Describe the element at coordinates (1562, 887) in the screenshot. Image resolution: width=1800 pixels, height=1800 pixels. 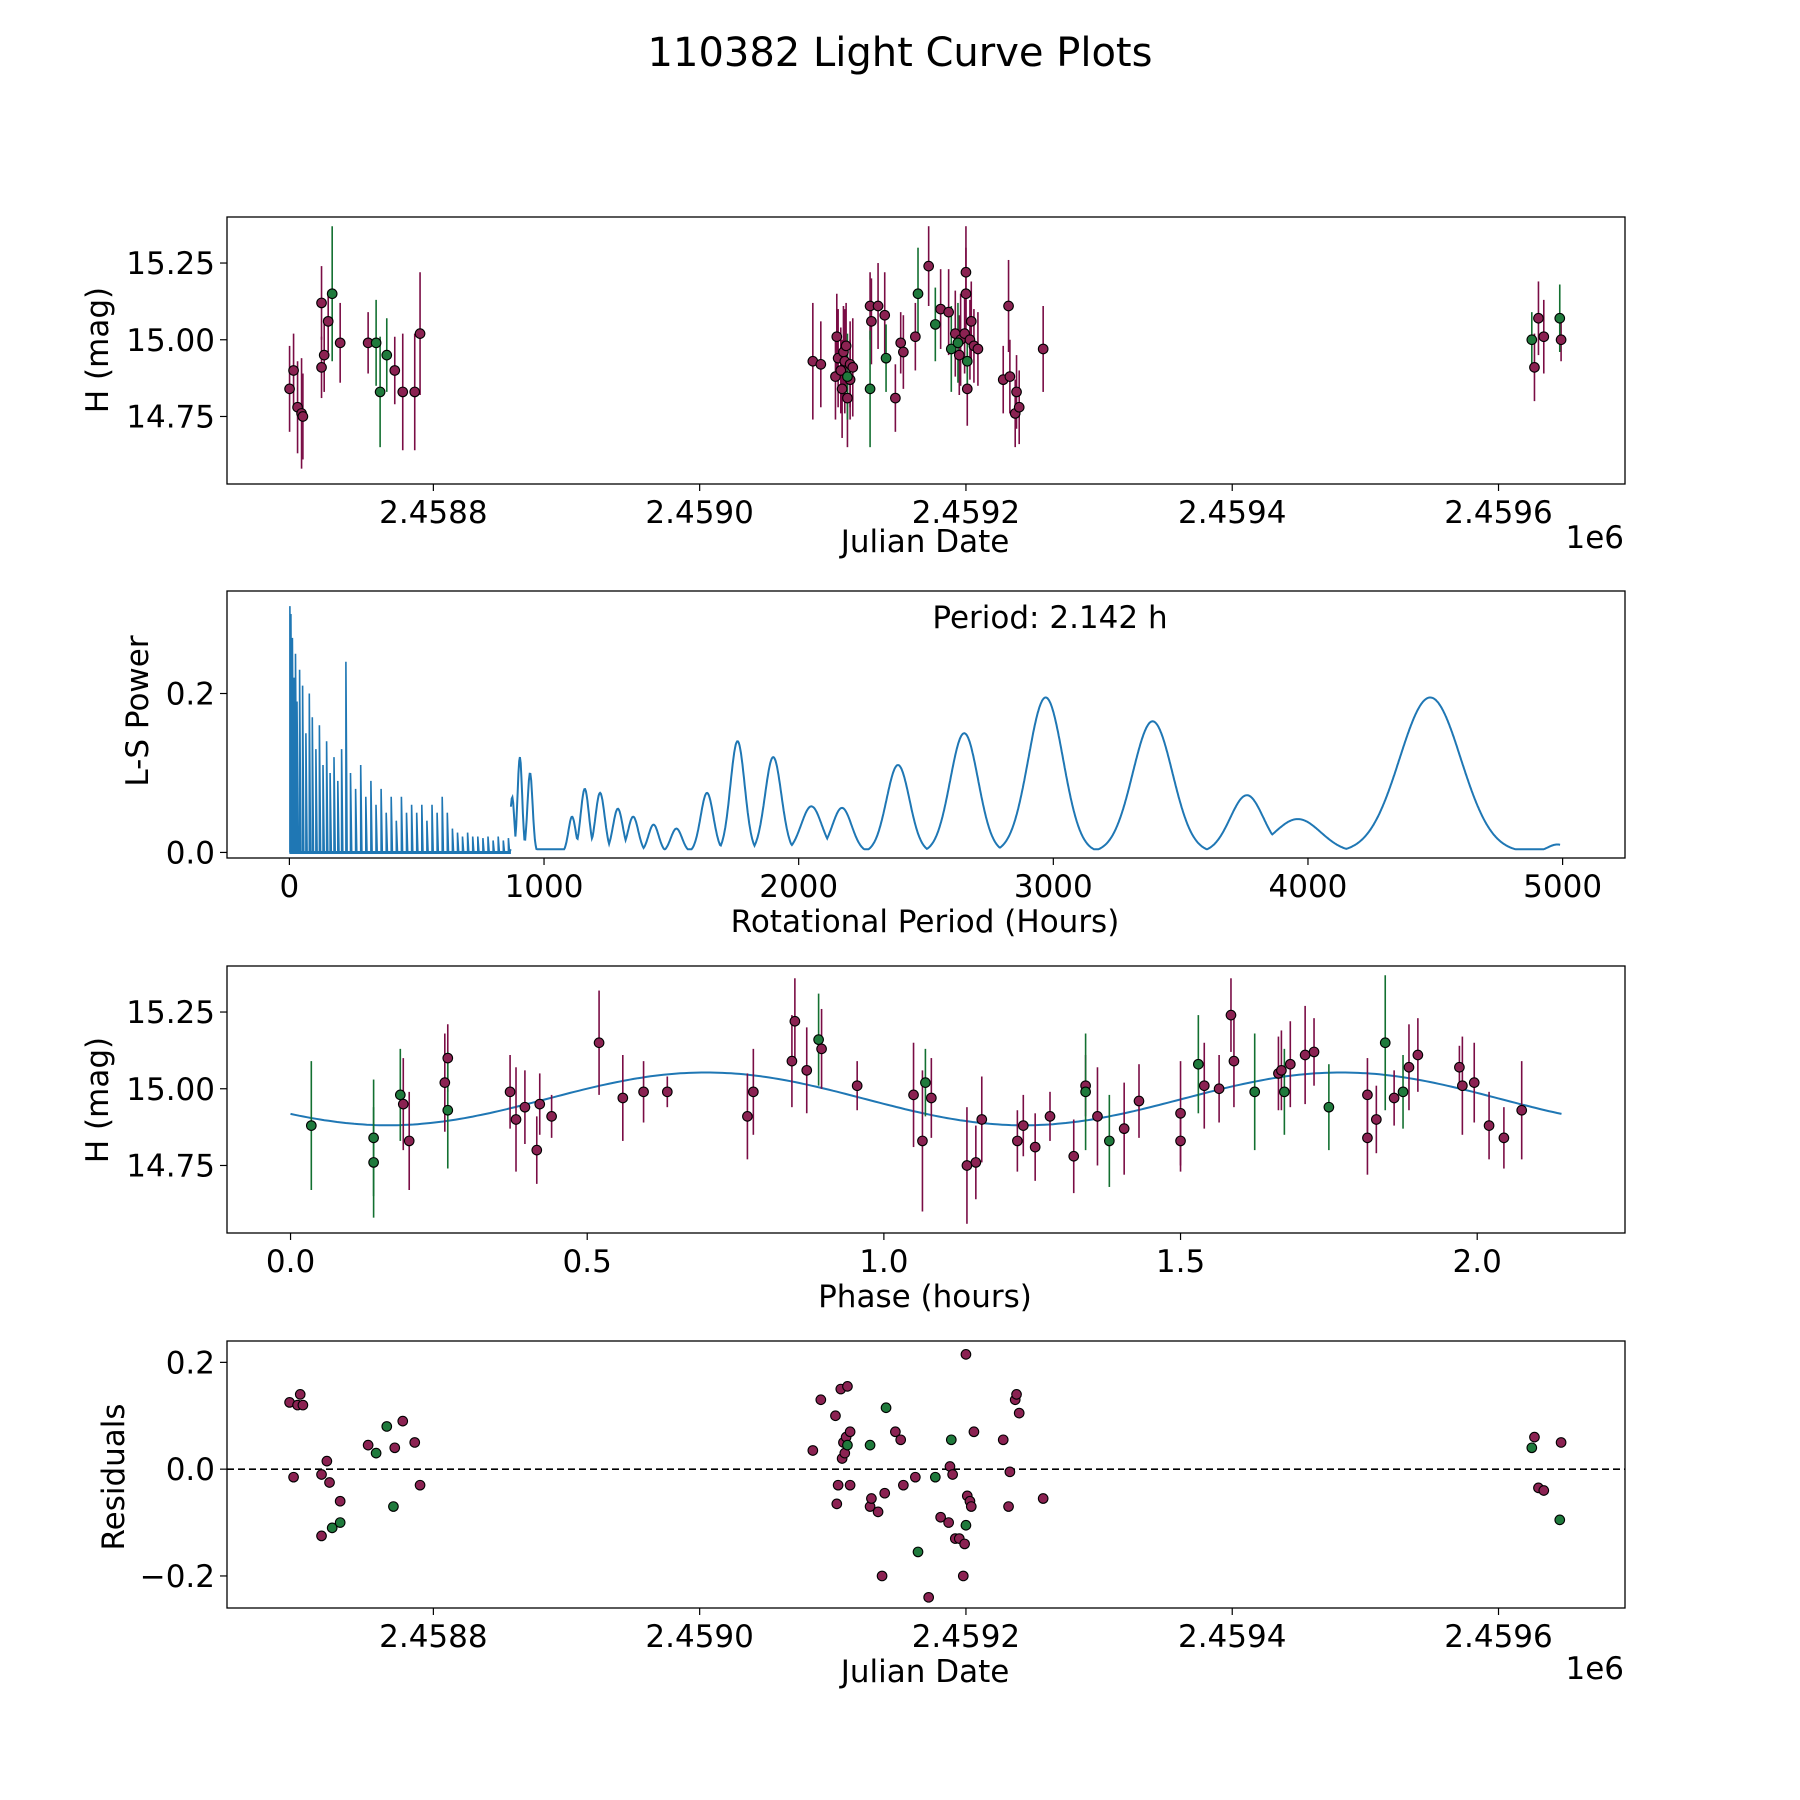
I see `periodogram-xtick-label: 5000` at that location.